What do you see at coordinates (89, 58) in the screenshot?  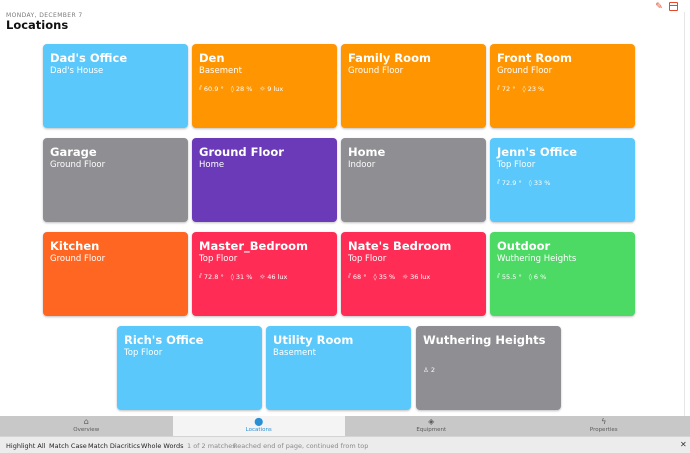 I see `location-name: Dad's Office` at bounding box center [89, 58].